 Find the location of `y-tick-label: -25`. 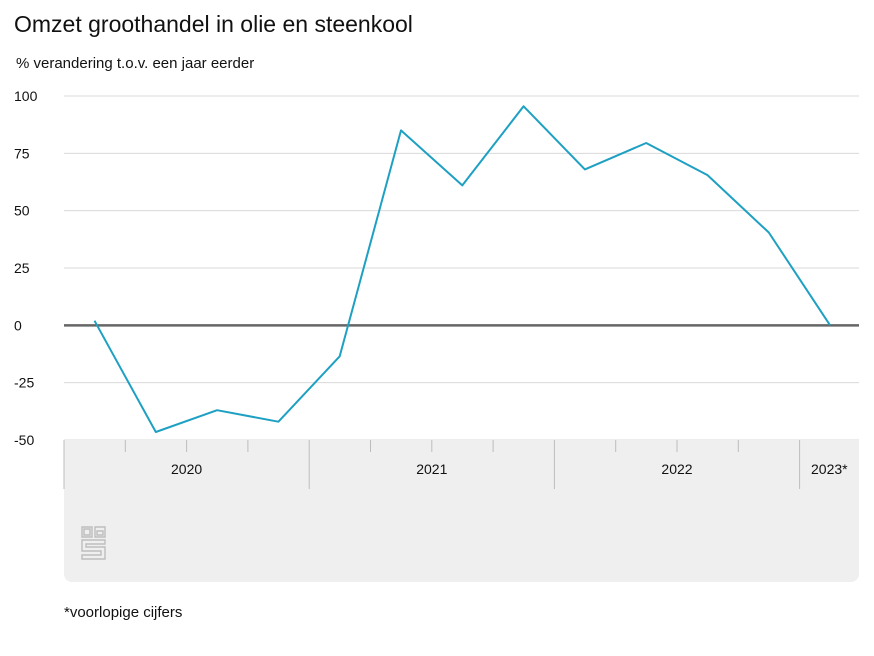

y-tick-label: -25 is located at coordinates (24, 383).